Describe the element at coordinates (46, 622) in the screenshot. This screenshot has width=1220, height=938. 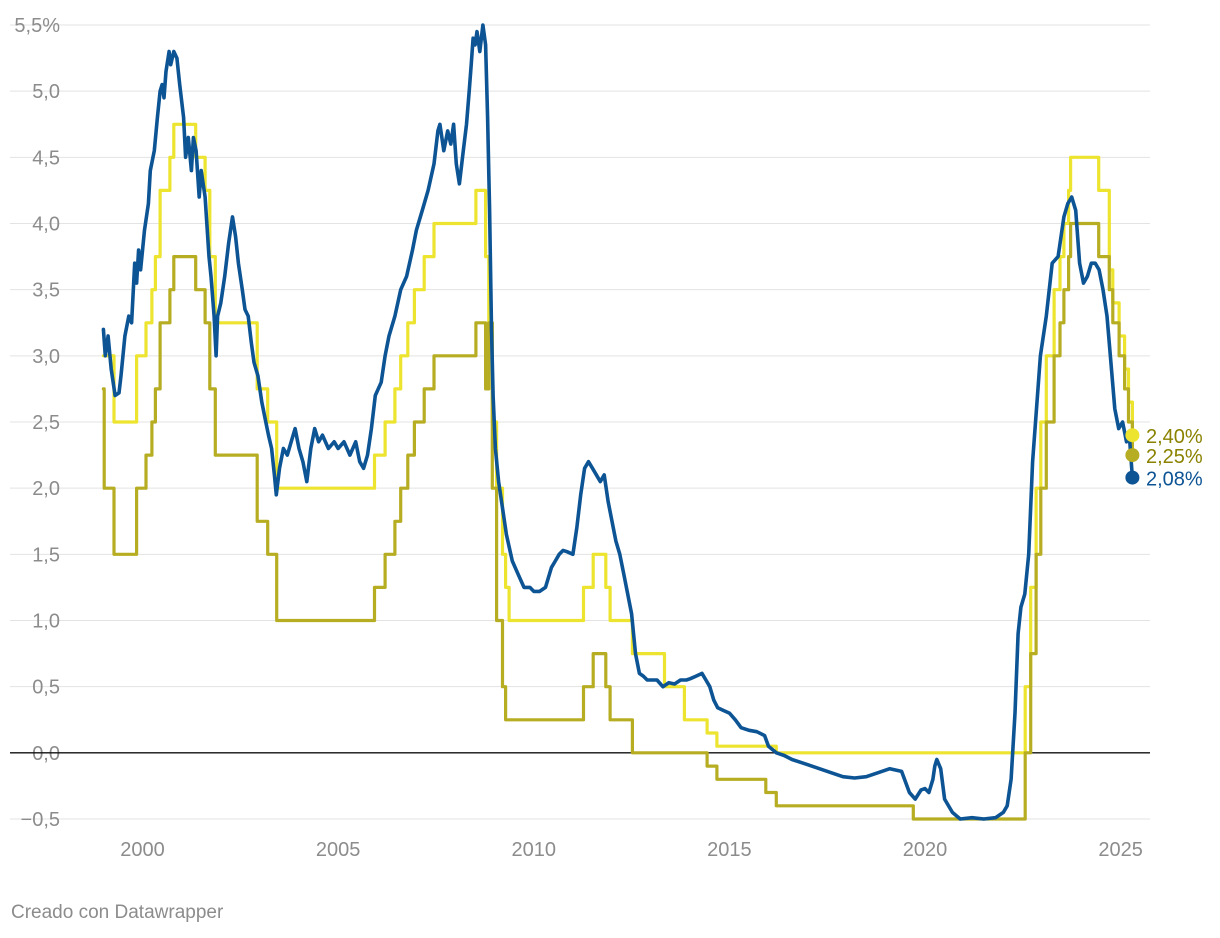
I see `y-tick-label: 1,0` at that location.